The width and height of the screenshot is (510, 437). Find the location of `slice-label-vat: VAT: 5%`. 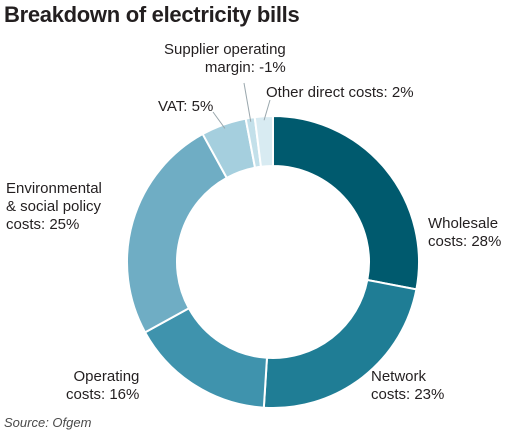

slice-label-vat: VAT: 5% is located at coordinates (186, 106).